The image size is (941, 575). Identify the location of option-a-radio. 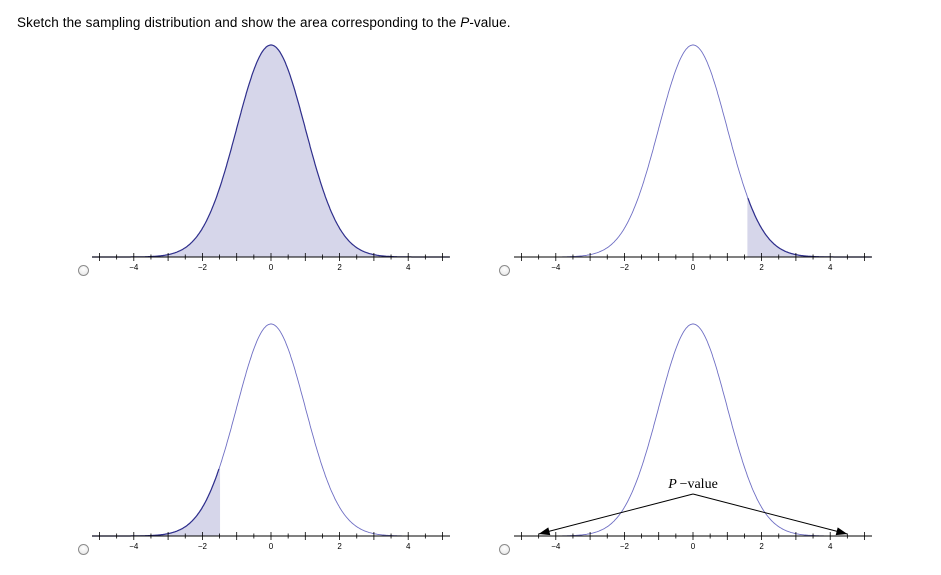
(83, 270).